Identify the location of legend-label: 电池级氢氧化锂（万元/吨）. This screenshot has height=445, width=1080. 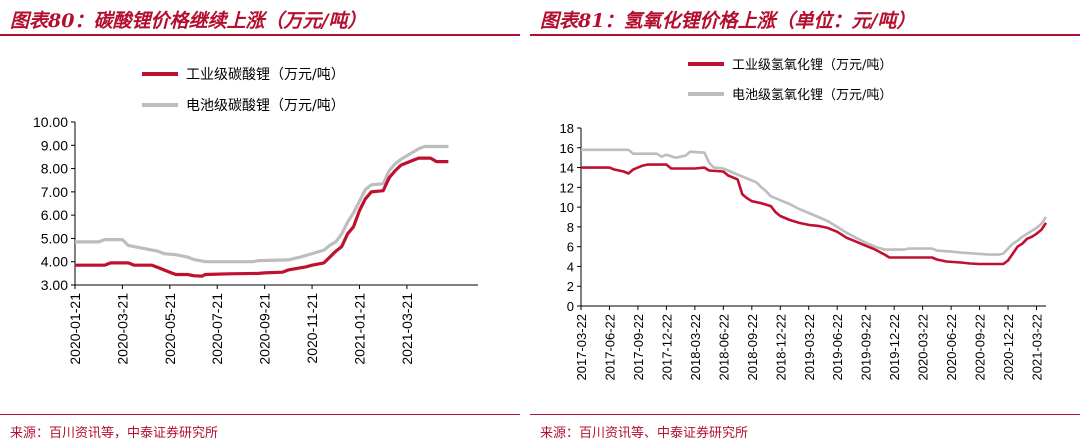
(812, 95).